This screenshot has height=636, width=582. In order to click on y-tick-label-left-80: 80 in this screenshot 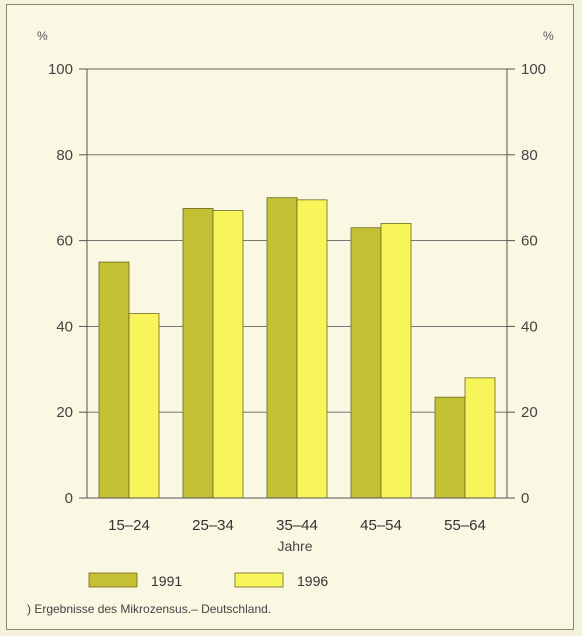, I will do `click(64, 155)`.